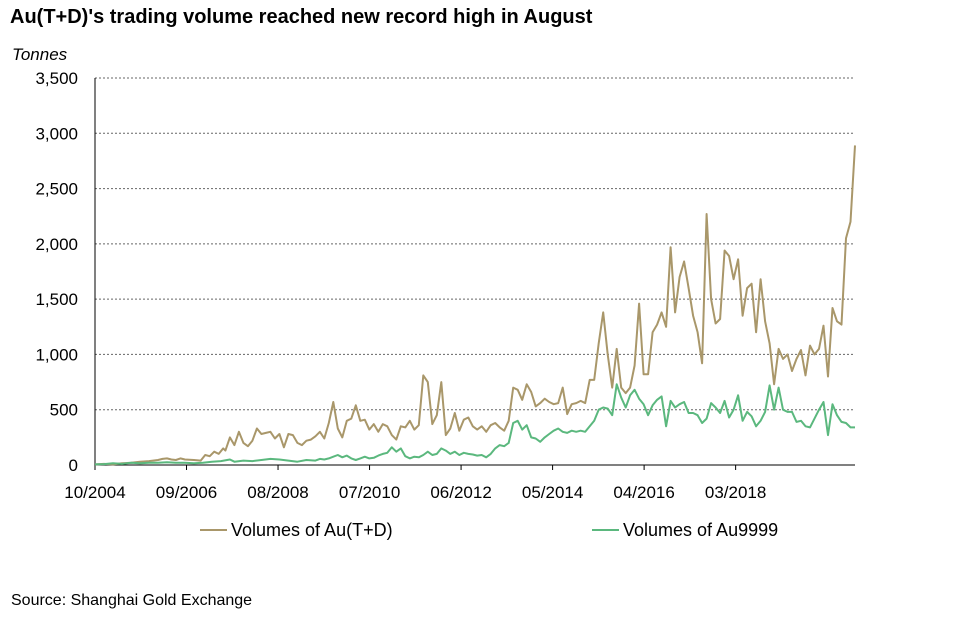 Image resolution: width=975 pixels, height=629 pixels. Describe the element at coordinates (94, 492) in the screenshot. I see `x-tick-label: 10/2004` at that location.